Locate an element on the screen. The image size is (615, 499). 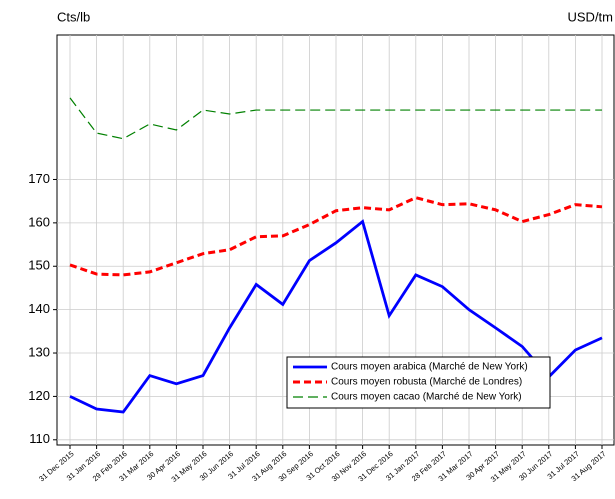
y-tick-label: 110 is located at coordinates (39, 438).